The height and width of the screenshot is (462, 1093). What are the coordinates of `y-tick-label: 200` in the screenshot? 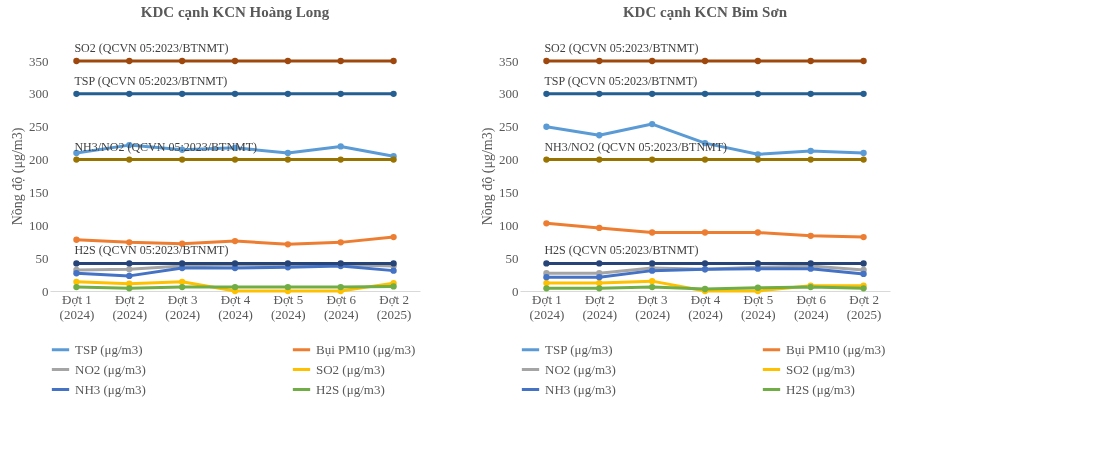 It's located at (39, 160).